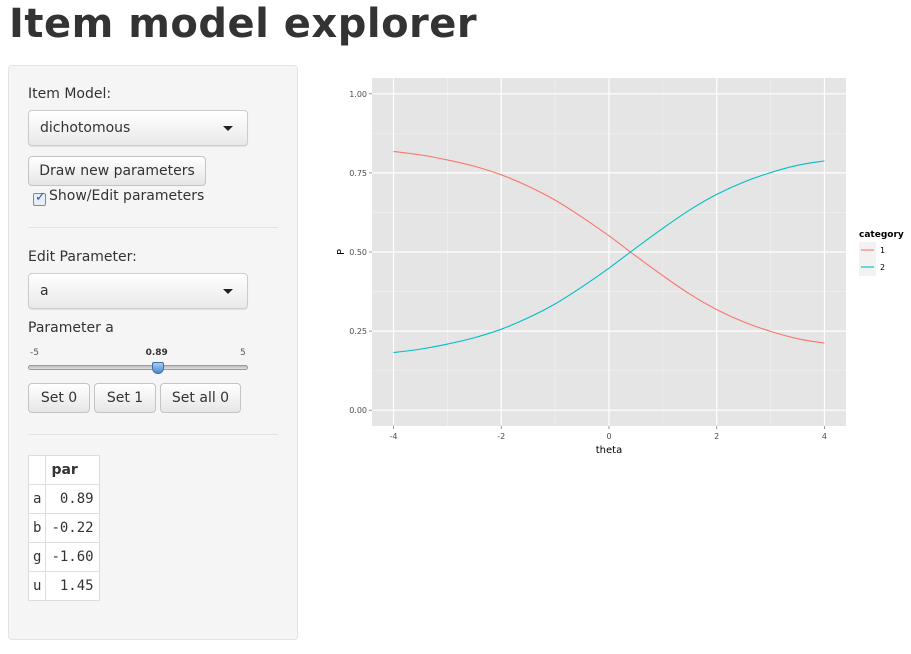 Image resolution: width=911 pixels, height=654 pixels. What do you see at coordinates (394, 436) in the screenshot?
I see `x-tick-label: -4` at bounding box center [394, 436].